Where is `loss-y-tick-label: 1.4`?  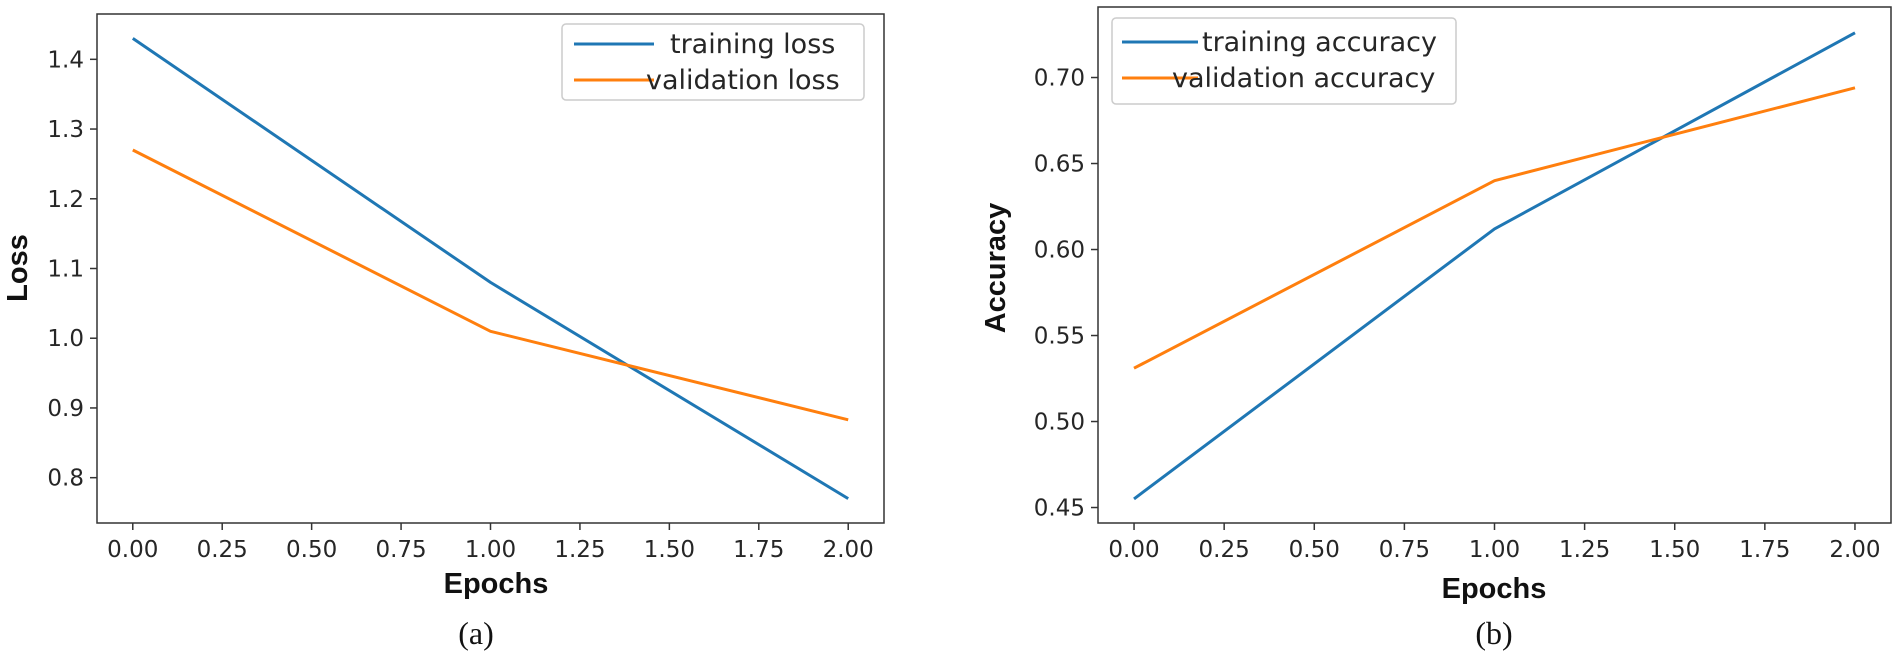
loss-y-tick-label: 1.4 is located at coordinates (65, 60).